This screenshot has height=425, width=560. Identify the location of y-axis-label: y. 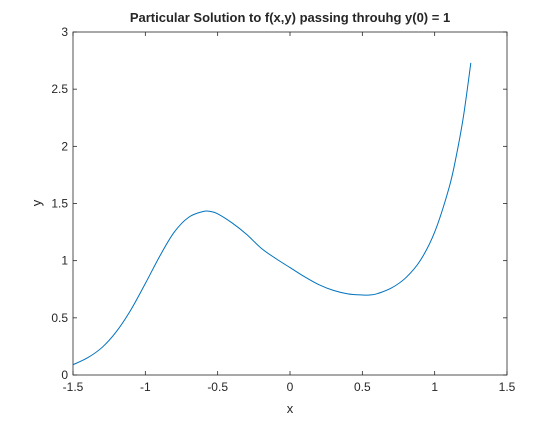
(36, 202).